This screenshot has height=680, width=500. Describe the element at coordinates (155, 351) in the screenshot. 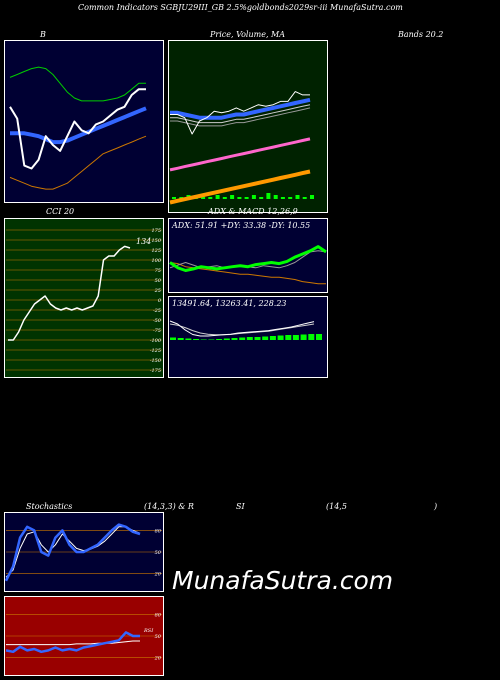

I see `cci-tick-label: -125` at that location.